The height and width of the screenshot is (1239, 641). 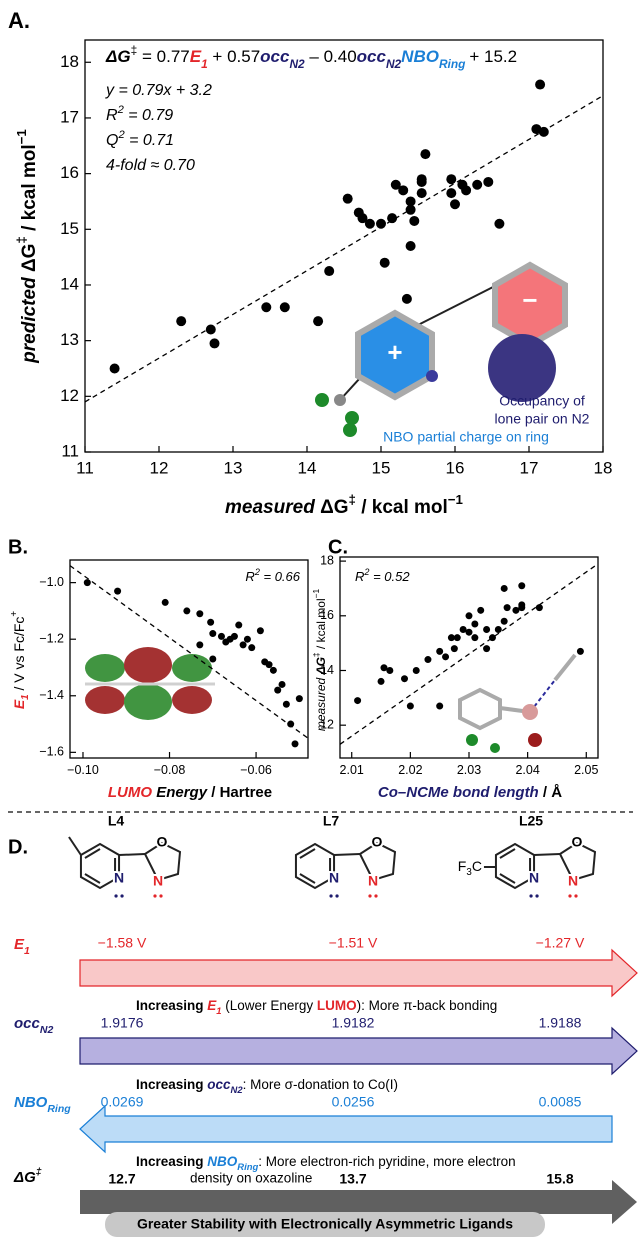 What do you see at coordinates (353, 1023) in the screenshot?
I see `row-value: 1.9182` at bounding box center [353, 1023].